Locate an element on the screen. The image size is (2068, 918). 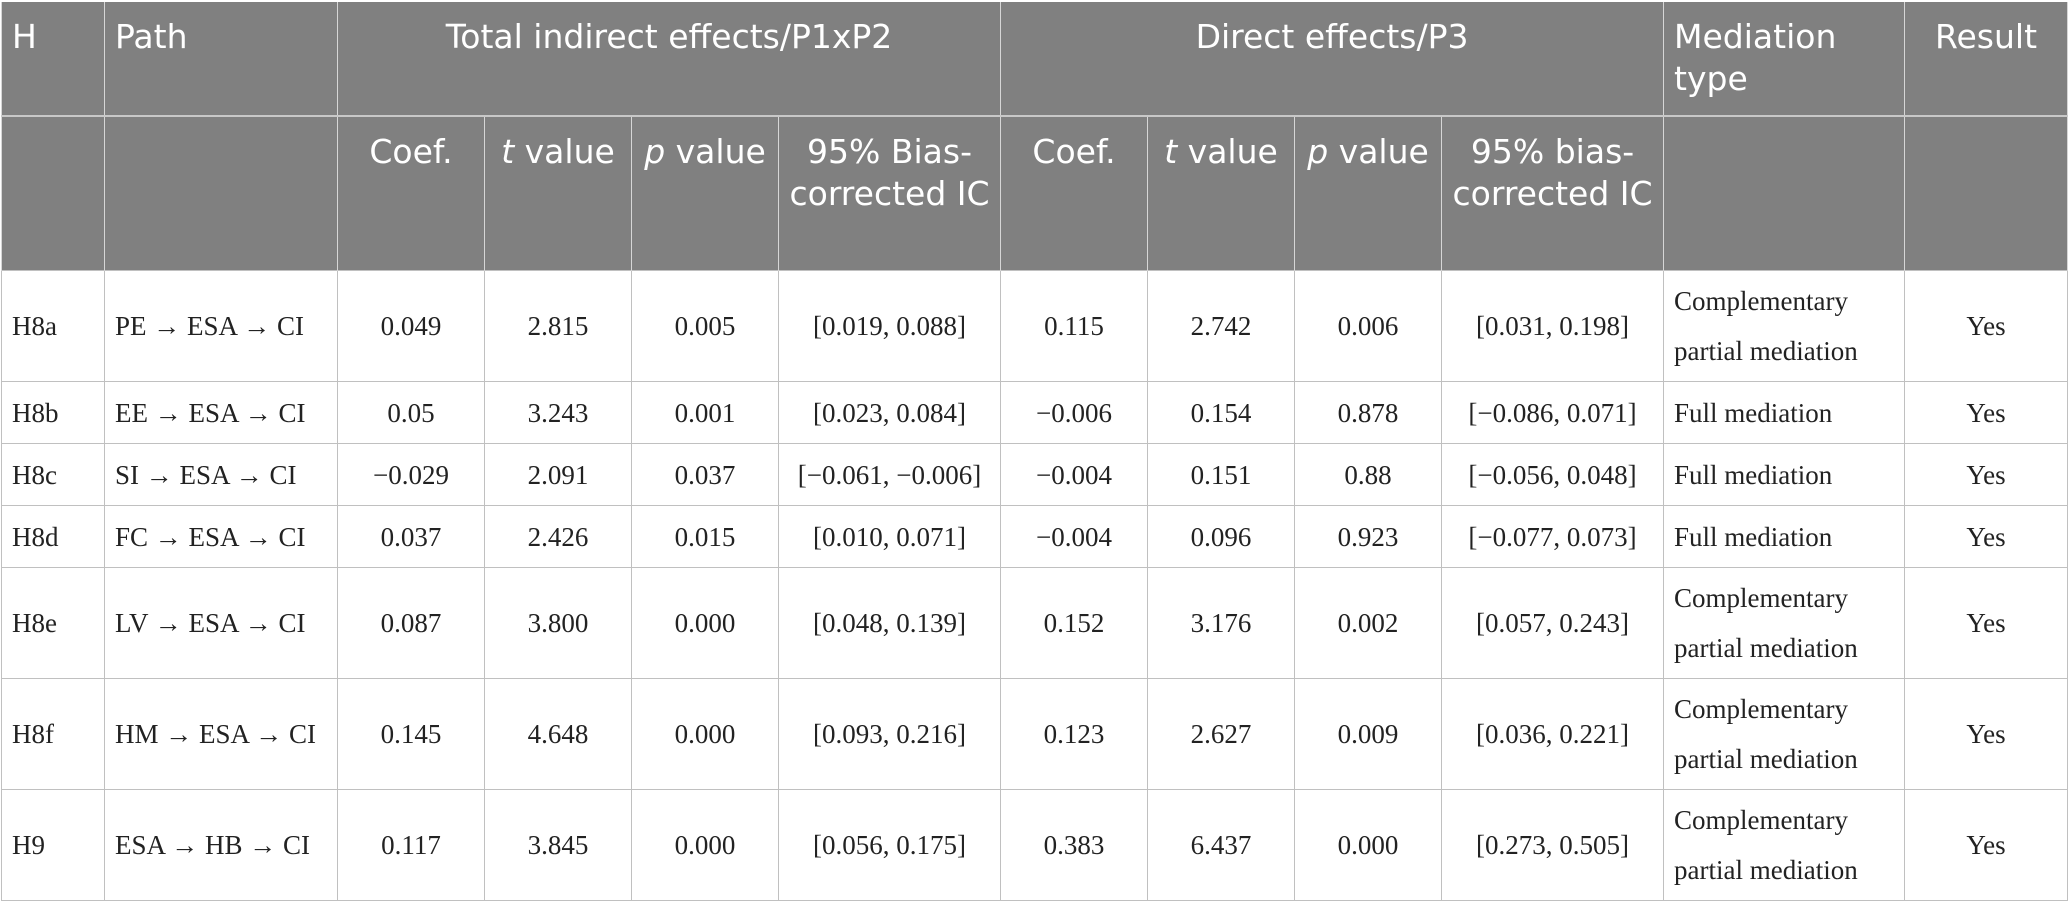
header-empty-h is located at coordinates (53, 193).